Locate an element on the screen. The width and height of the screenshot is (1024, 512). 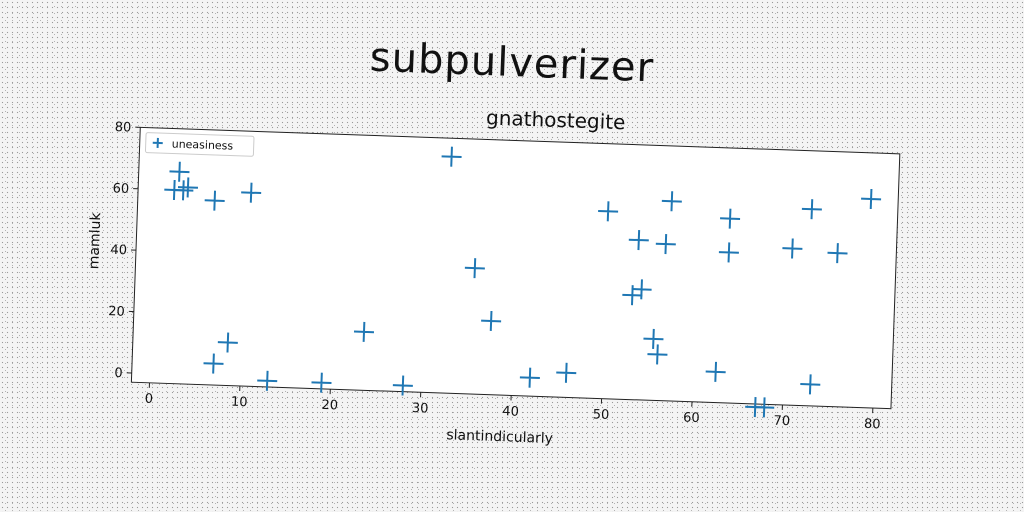
x-tick-label: 10 is located at coordinates (239, 403).